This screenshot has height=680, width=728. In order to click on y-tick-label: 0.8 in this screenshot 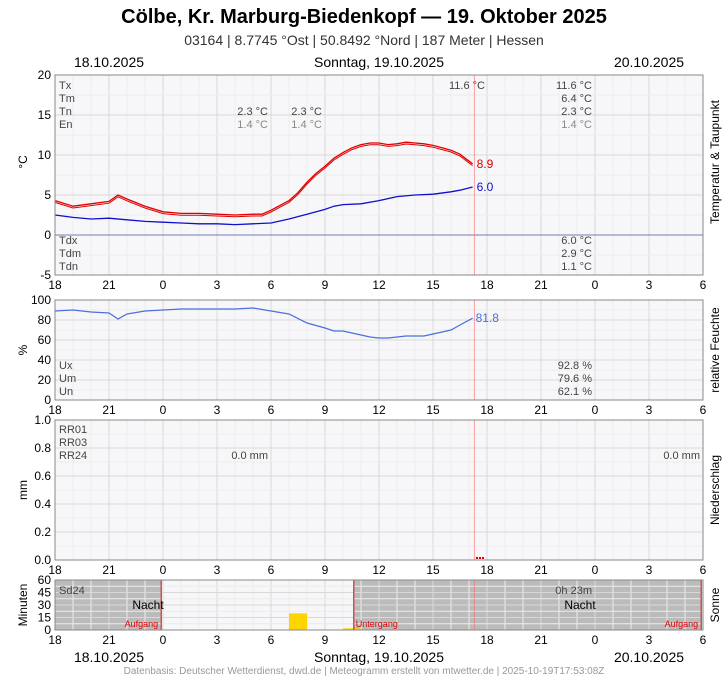, I will do `click(42, 448)`.